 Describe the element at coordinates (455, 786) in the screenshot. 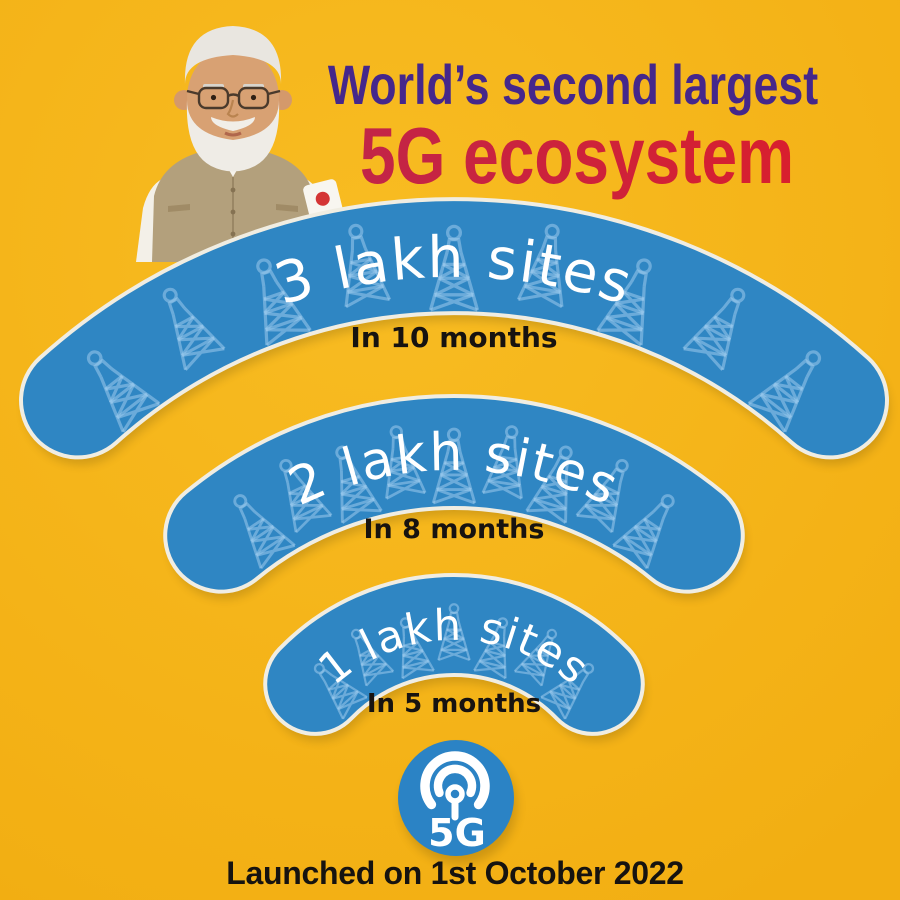

I see `5g-antenna-icon` at that location.